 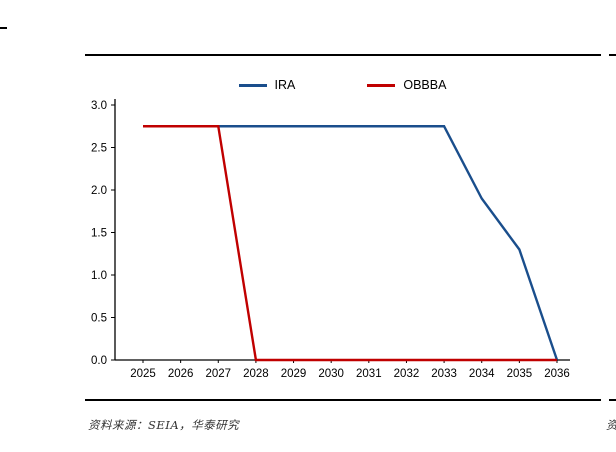 What do you see at coordinates (99, 149) in the screenshot?
I see `svg-text: 2.5` at bounding box center [99, 149].